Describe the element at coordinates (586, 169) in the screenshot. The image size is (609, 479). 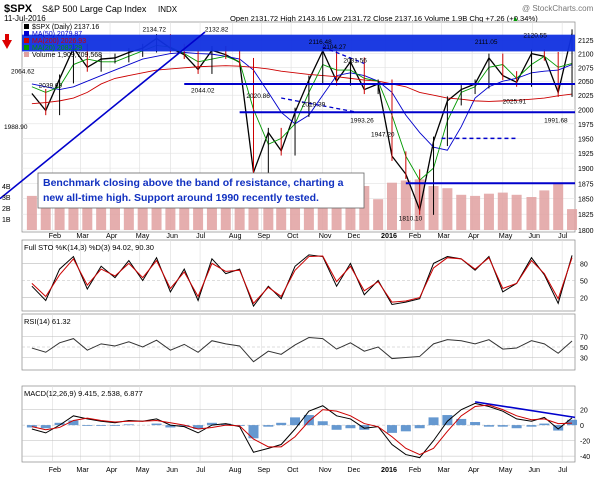
I see `price-axis-tick: 1900` at that location.